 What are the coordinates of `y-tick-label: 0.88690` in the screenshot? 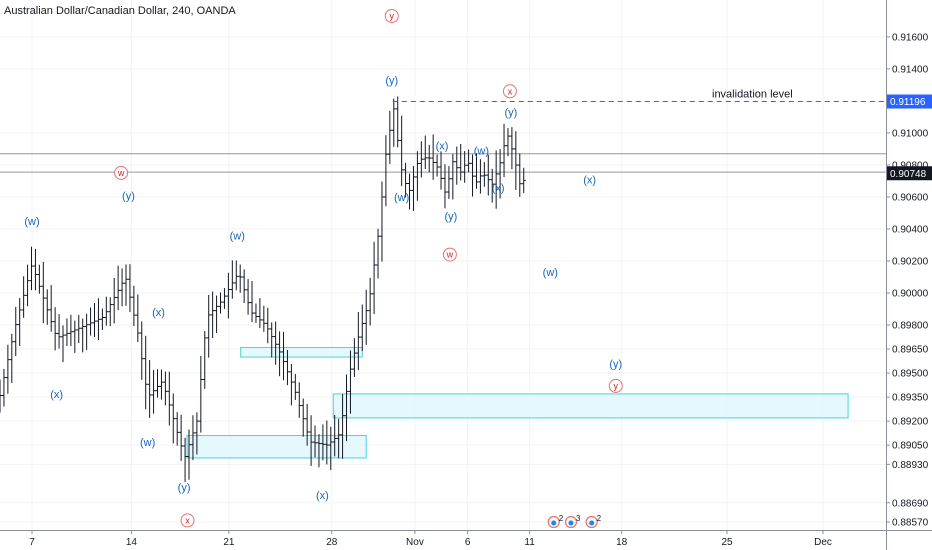 It's located at (910, 503).